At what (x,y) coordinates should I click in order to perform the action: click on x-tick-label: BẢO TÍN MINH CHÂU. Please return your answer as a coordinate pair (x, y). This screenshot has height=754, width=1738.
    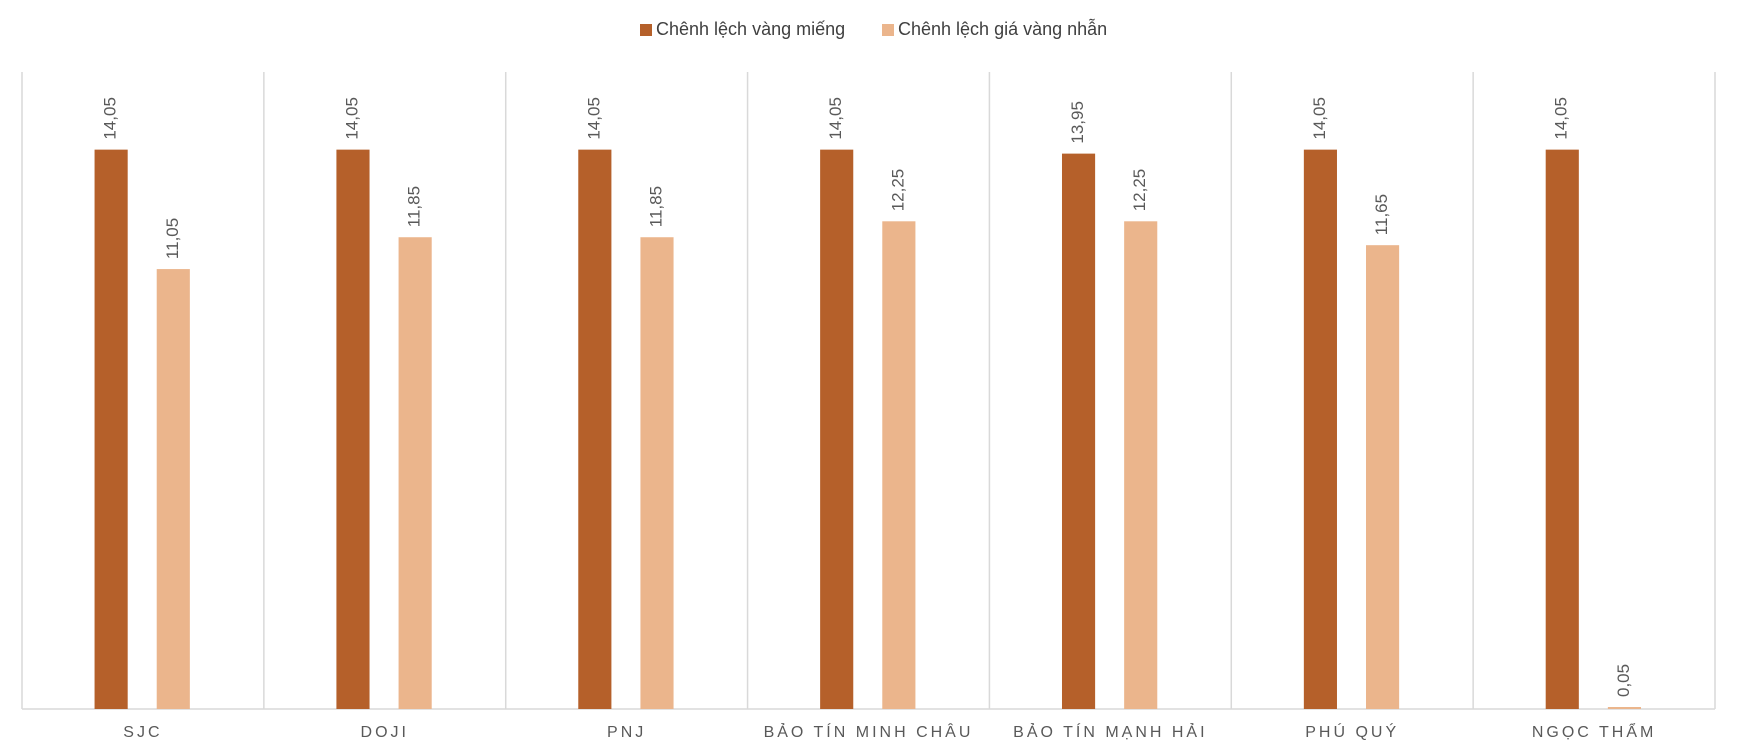
    Looking at the image, I should click on (869, 731).